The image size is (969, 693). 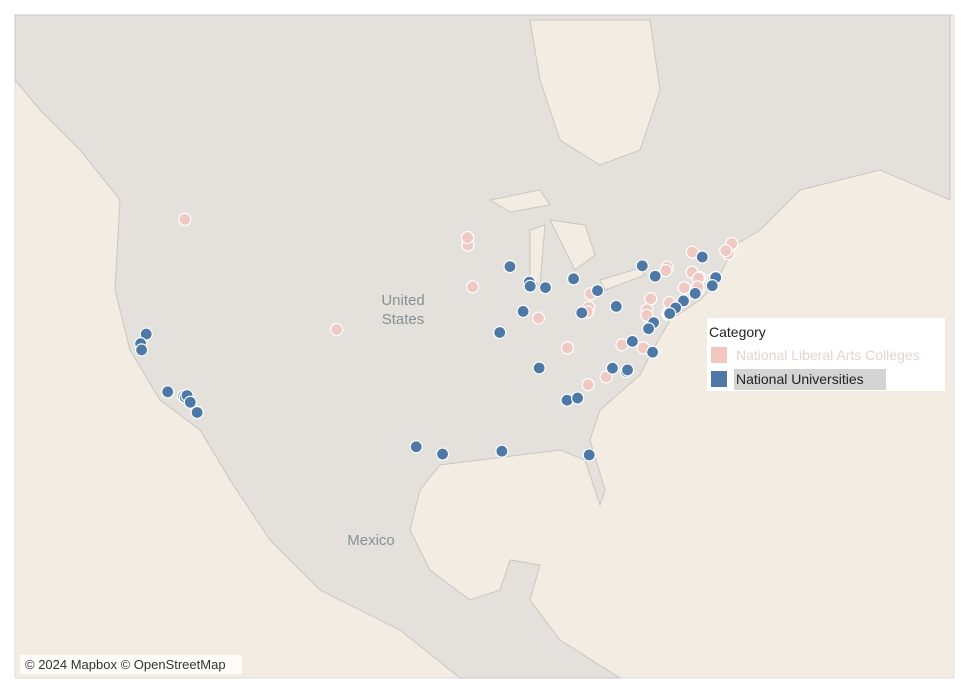 What do you see at coordinates (800, 379) in the screenshot?
I see `legend-label: National Universities` at bounding box center [800, 379].